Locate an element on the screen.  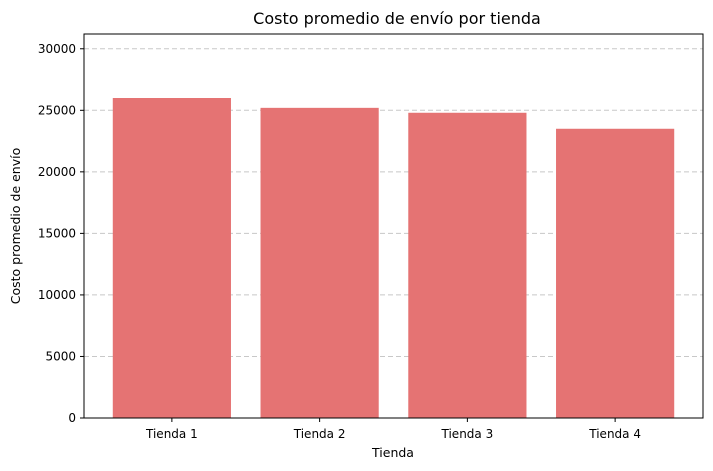
x-tick-label: Tienda 3 is located at coordinates (467, 434).